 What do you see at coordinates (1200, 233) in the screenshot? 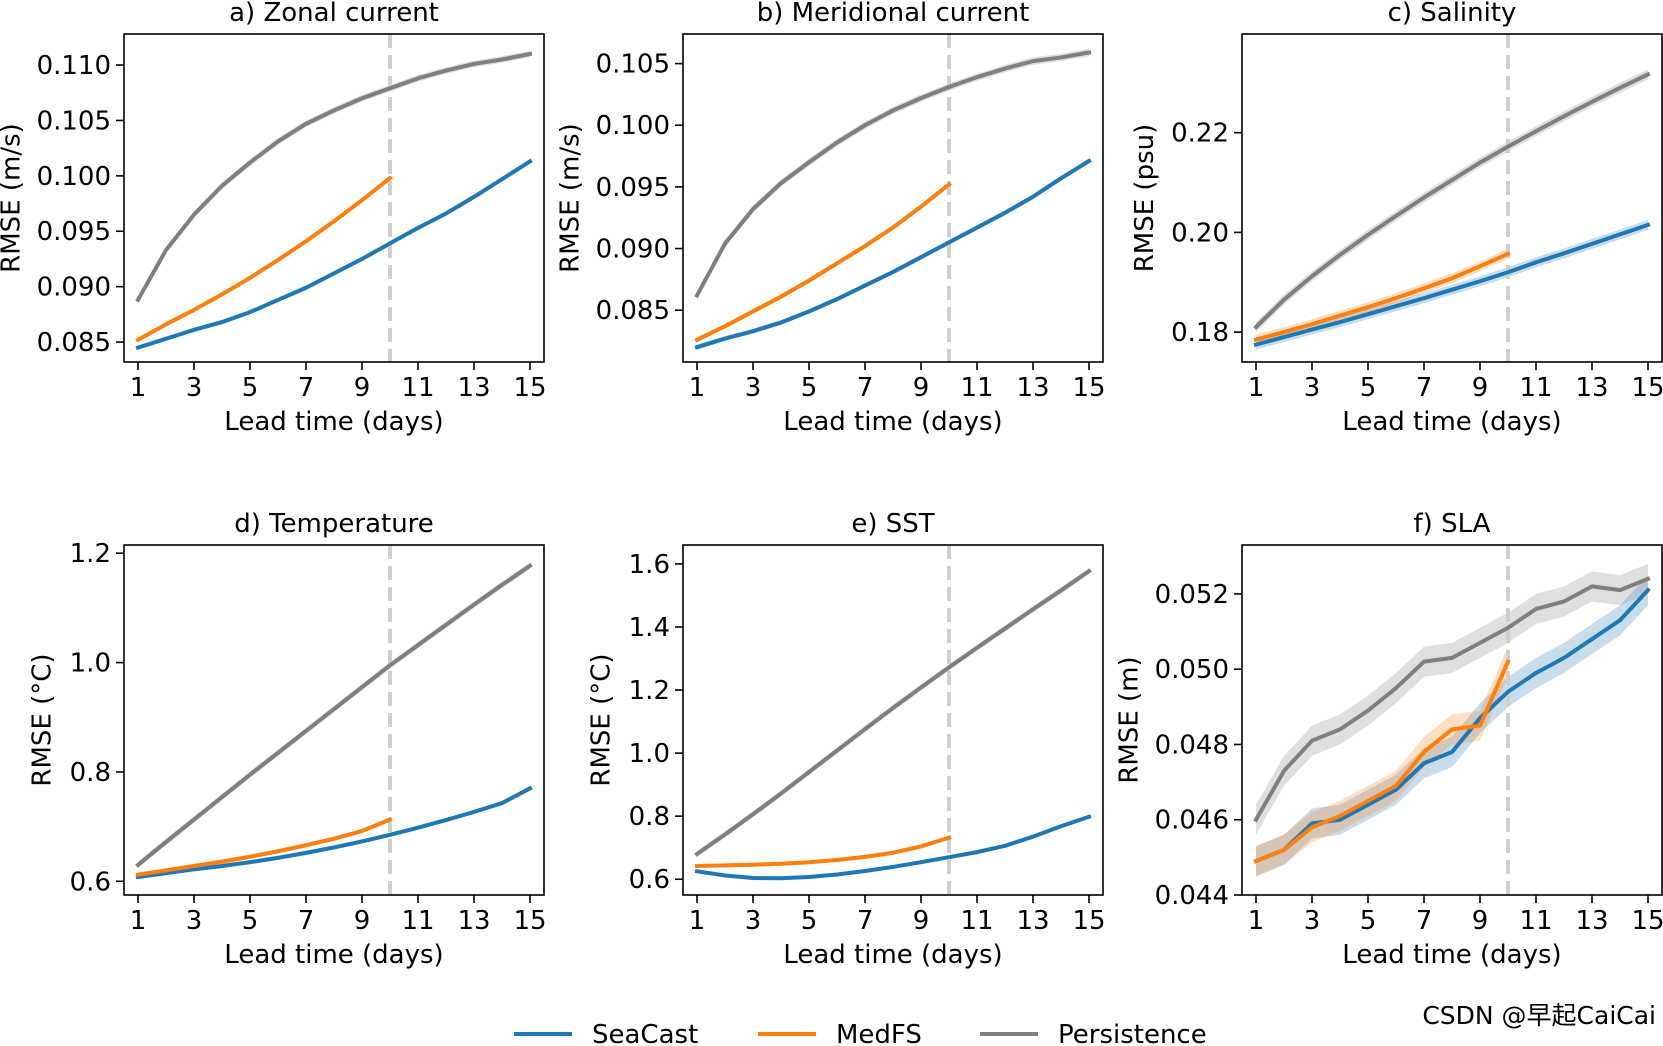
I see `y-tick-label: 0.20` at bounding box center [1200, 233].